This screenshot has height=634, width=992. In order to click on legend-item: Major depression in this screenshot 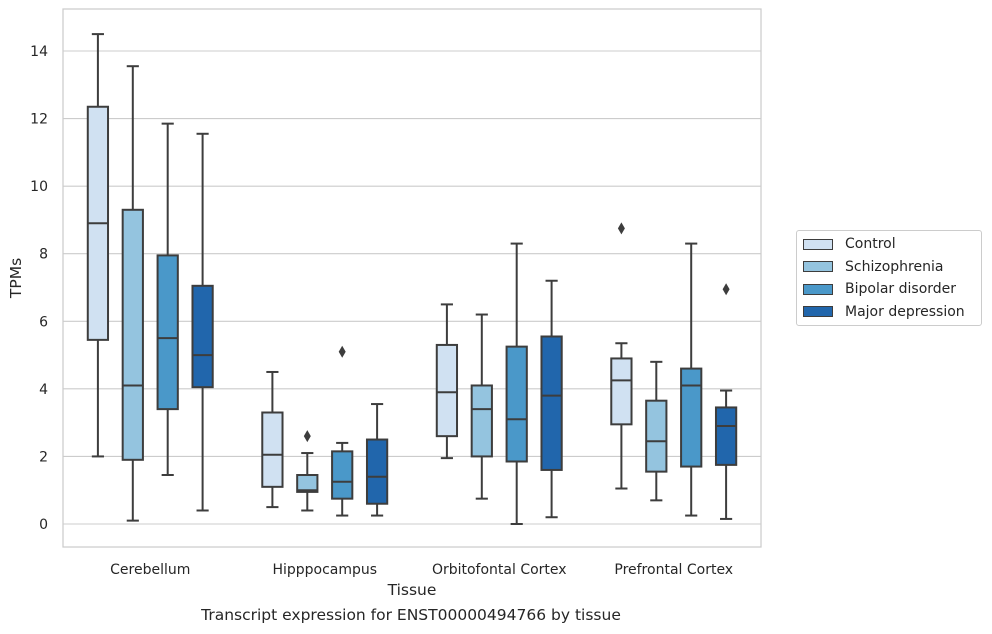, I will do `click(889, 312)`.